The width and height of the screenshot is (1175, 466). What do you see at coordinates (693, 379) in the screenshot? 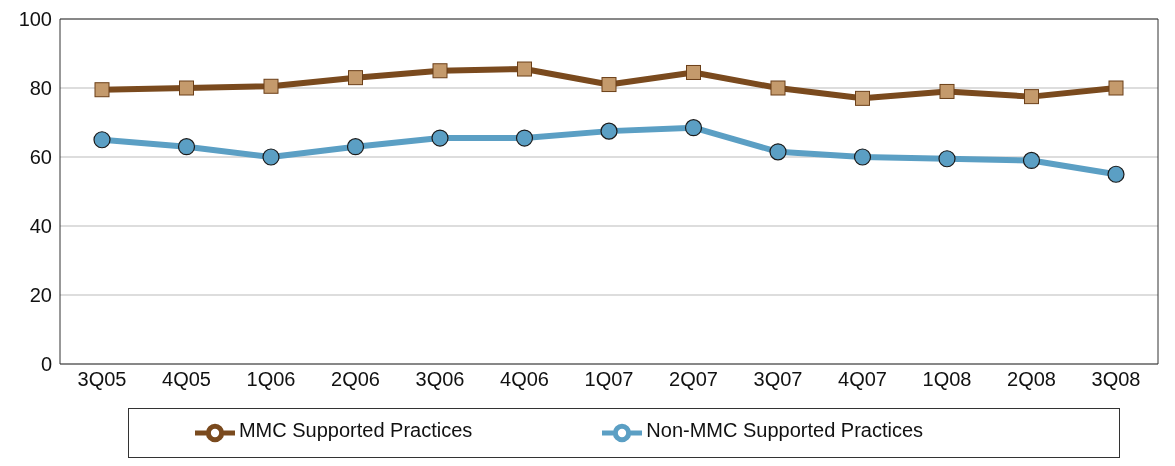
I see `x-tick-label: 2Q07` at bounding box center [693, 379].